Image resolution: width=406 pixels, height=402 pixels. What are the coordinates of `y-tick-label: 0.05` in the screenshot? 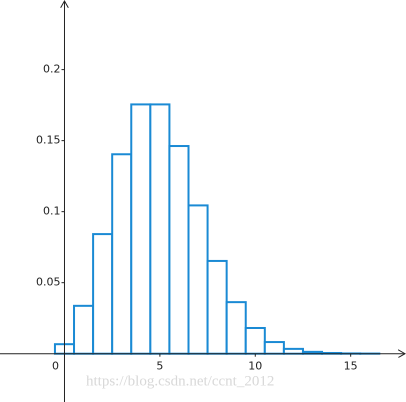 It's located at (48, 282).